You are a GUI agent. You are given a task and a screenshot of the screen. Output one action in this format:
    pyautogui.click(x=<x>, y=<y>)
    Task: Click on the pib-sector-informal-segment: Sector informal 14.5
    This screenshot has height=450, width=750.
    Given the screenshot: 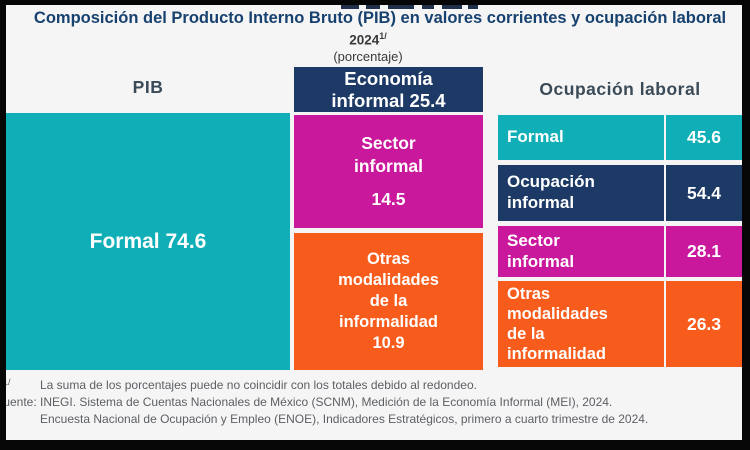 What is the action you would take?
    pyautogui.click(x=388, y=171)
    